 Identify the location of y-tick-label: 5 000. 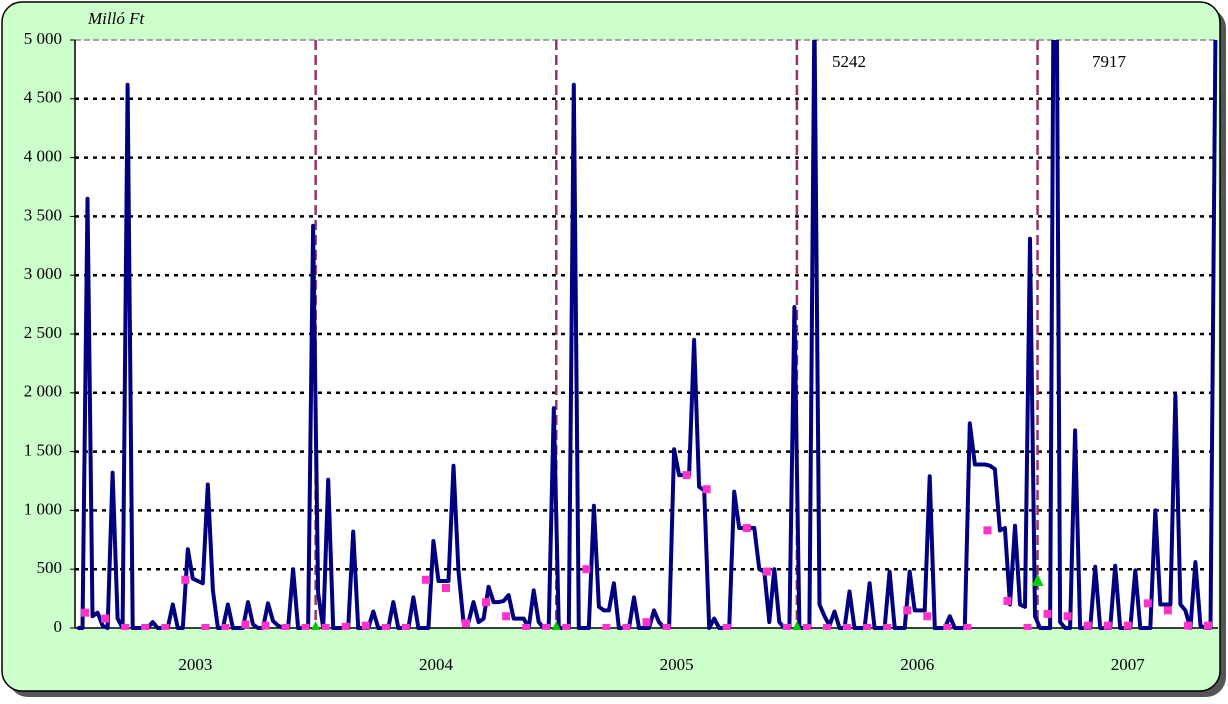
(43, 38).